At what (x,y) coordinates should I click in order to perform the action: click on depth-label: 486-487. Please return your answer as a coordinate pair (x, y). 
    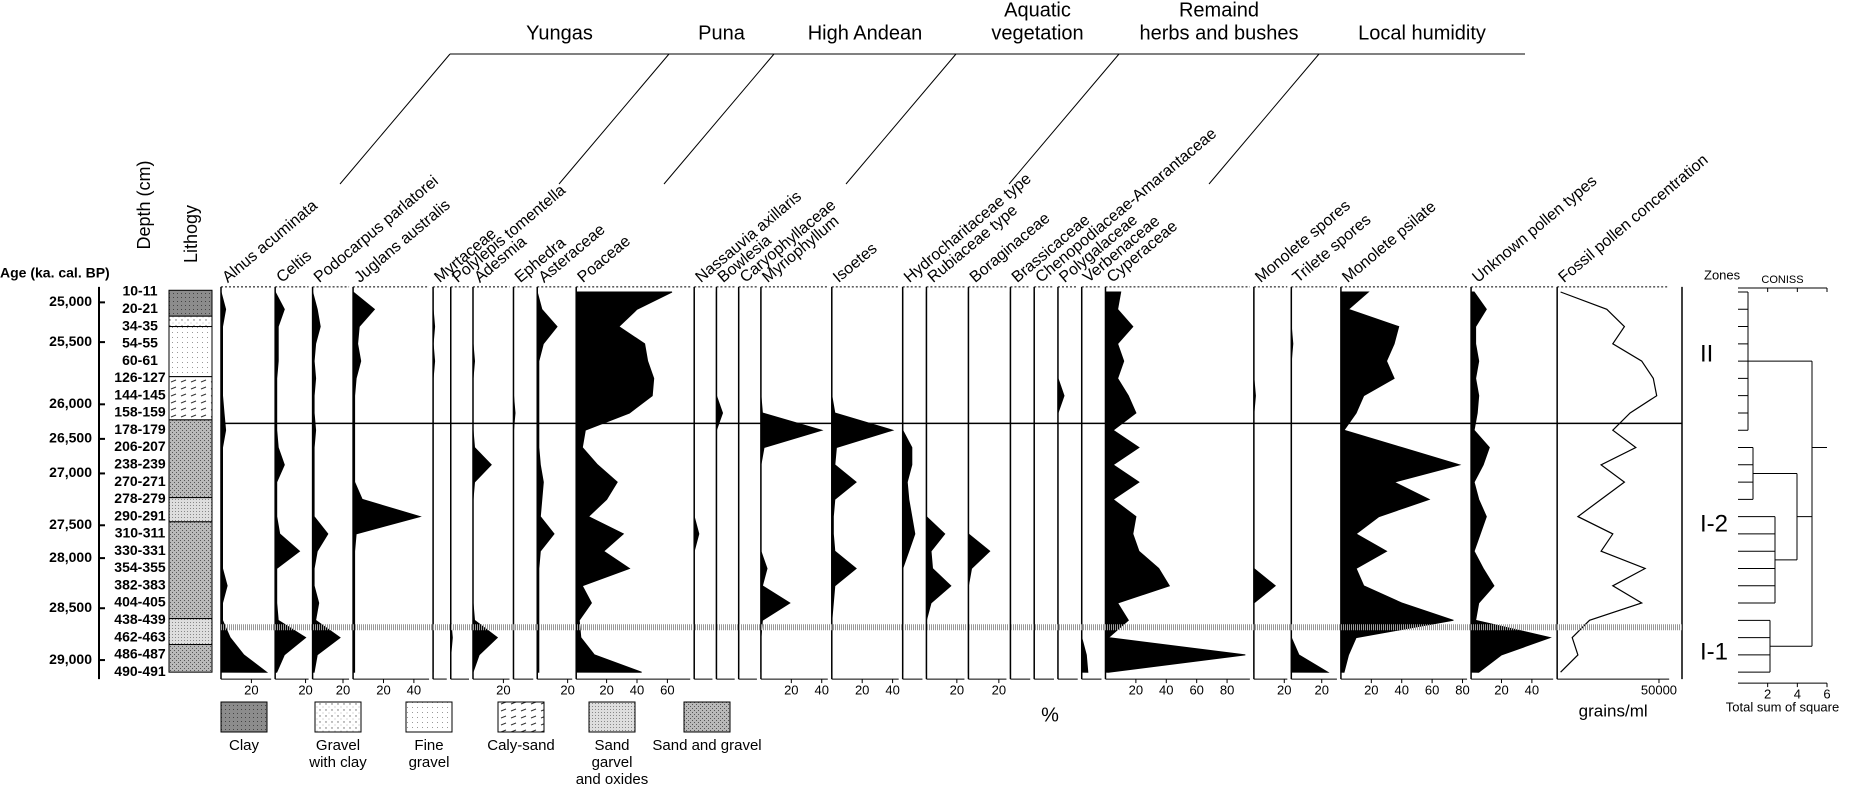
    Looking at the image, I should click on (140, 654).